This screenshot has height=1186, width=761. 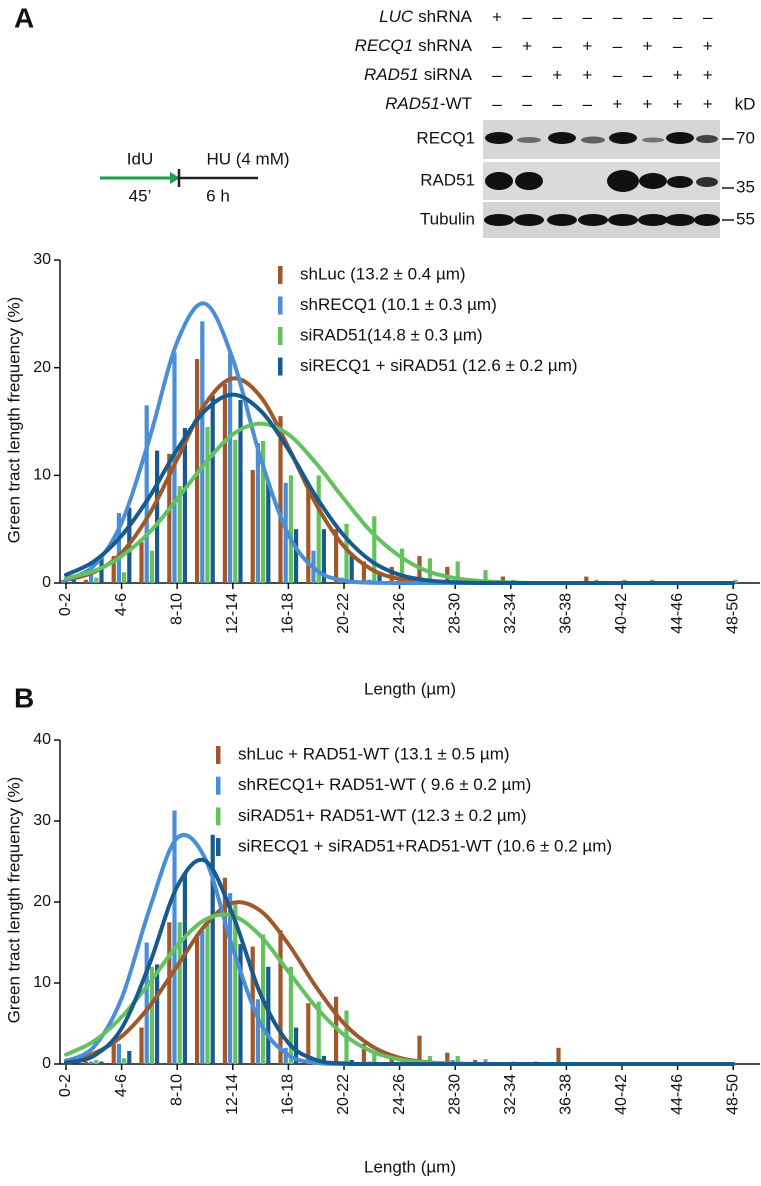 What do you see at coordinates (445, 16) in the screenshot?
I see `condition-suffix: shRNA` at bounding box center [445, 16].